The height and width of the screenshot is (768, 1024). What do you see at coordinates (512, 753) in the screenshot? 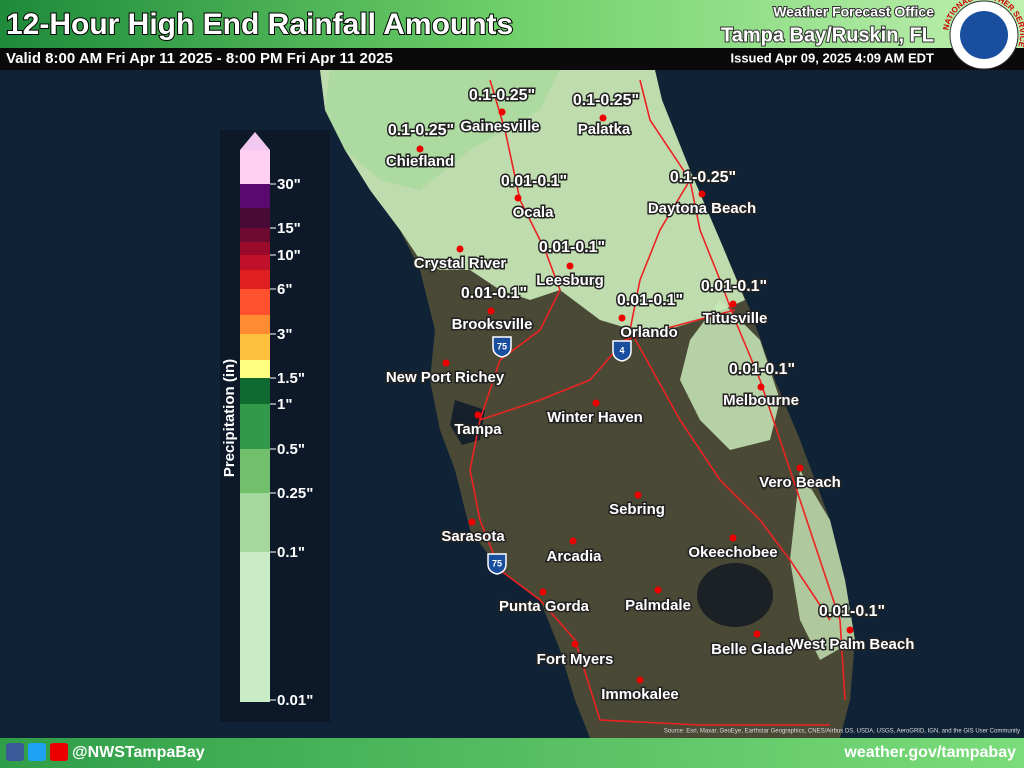
I see `footer-bar` at bounding box center [512, 753].